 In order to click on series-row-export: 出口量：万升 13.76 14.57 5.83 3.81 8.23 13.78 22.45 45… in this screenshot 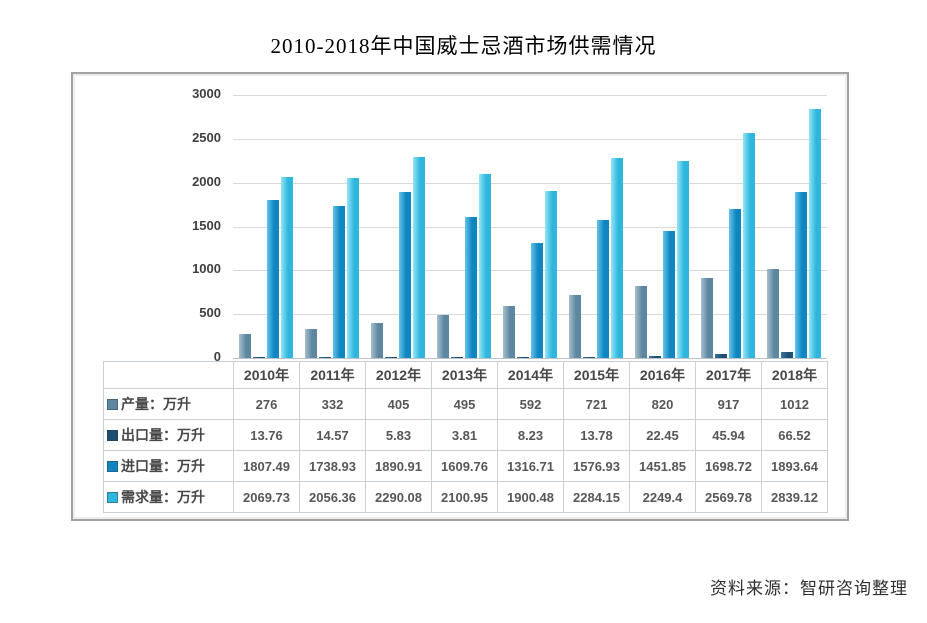, I will do `click(465, 435)`.